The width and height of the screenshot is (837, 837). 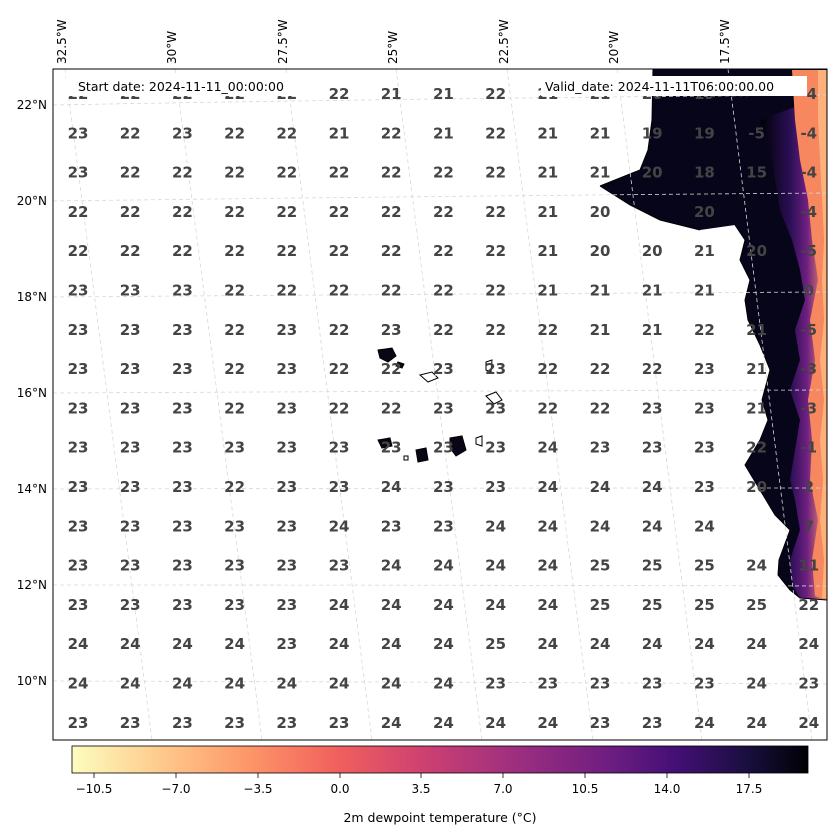 What do you see at coordinates (94, 789) in the screenshot?
I see `colorbar-tick-label: −10.5` at bounding box center [94, 789].